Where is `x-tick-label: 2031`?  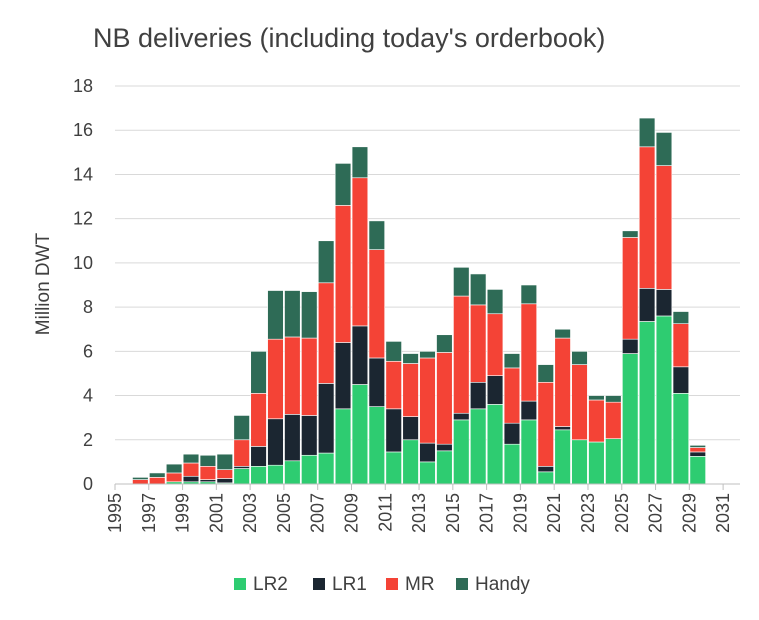 x-tick-label: 2031 is located at coordinates (723, 513).